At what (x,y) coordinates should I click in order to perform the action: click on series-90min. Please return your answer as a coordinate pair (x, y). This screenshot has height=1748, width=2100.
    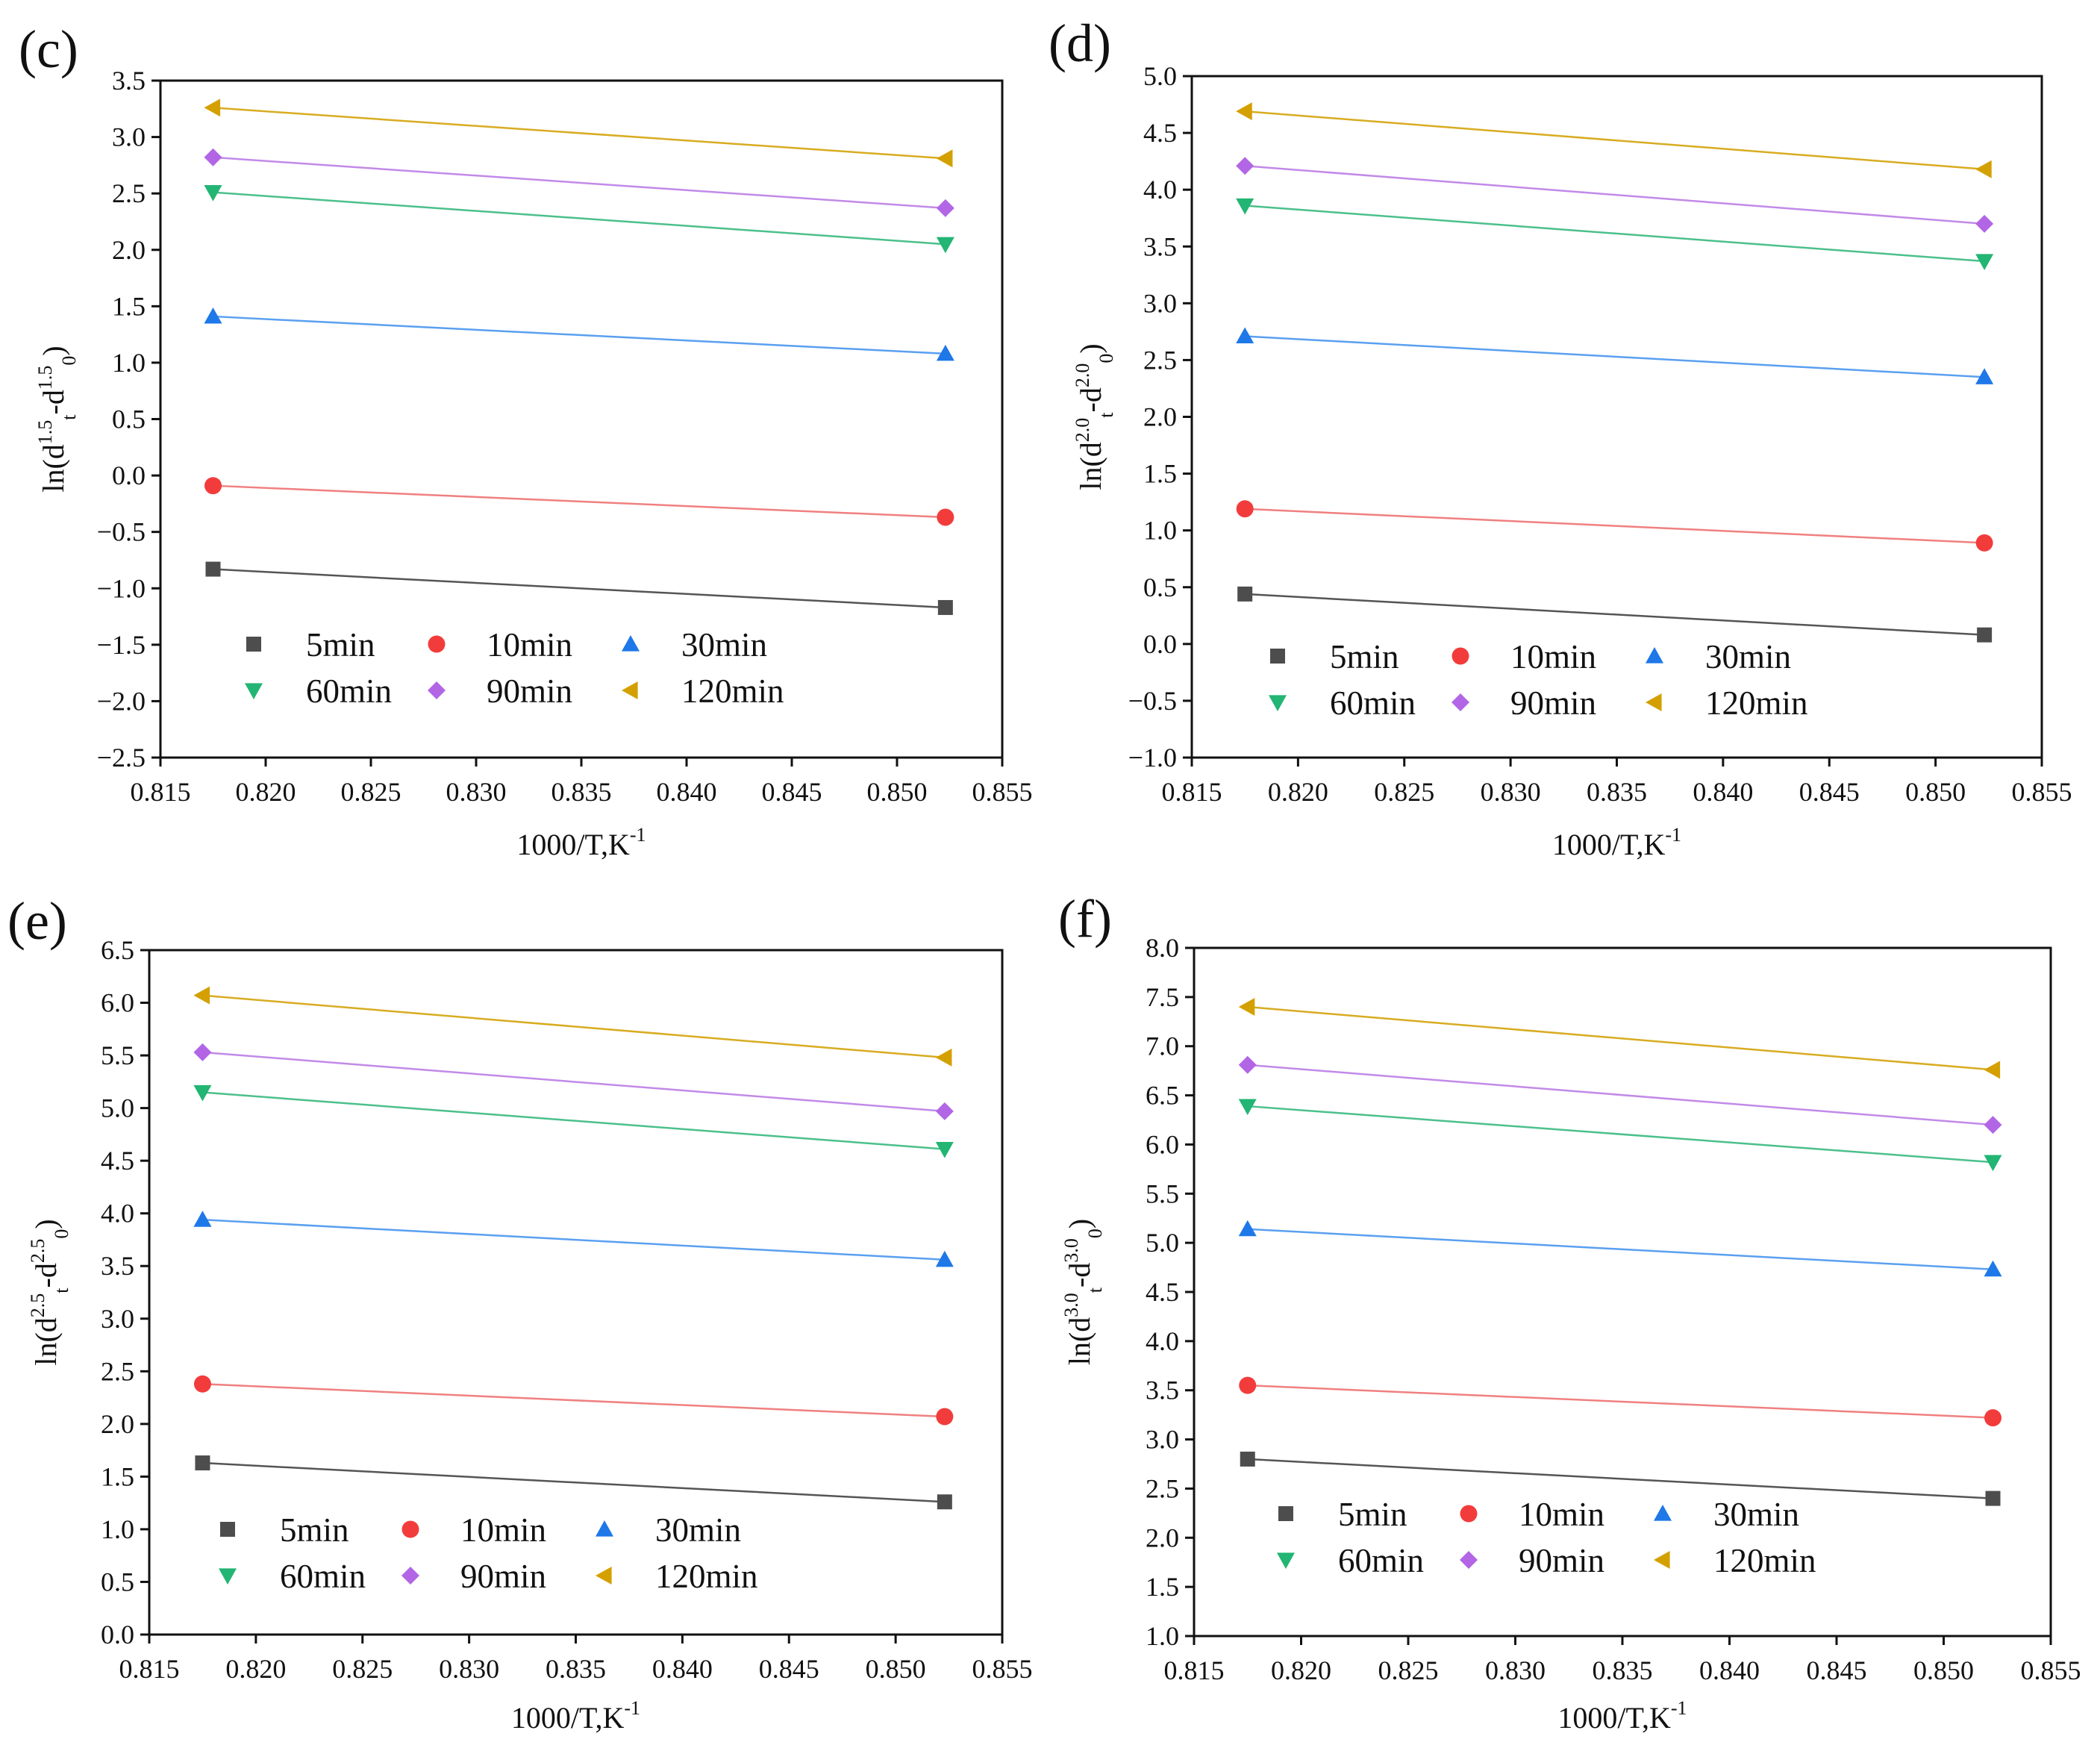
    Looking at the image, I should click on (579, 183).